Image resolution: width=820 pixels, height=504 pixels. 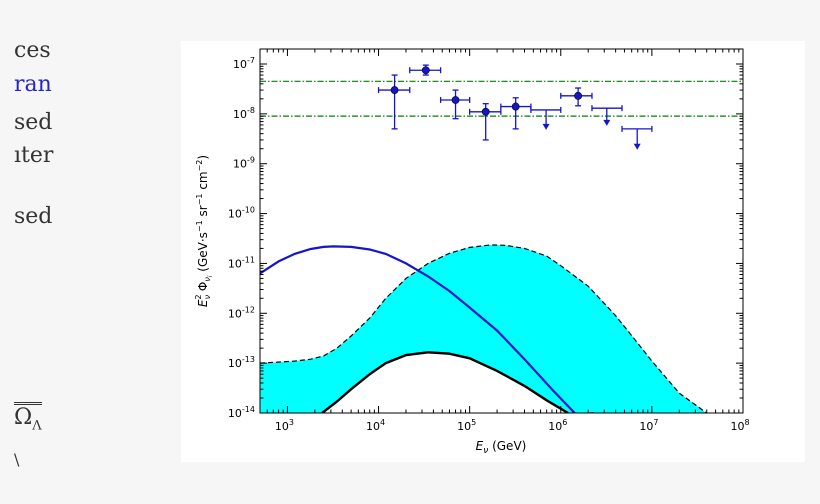 I want to click on omega-base: Ω, so click(x=23, y=417).